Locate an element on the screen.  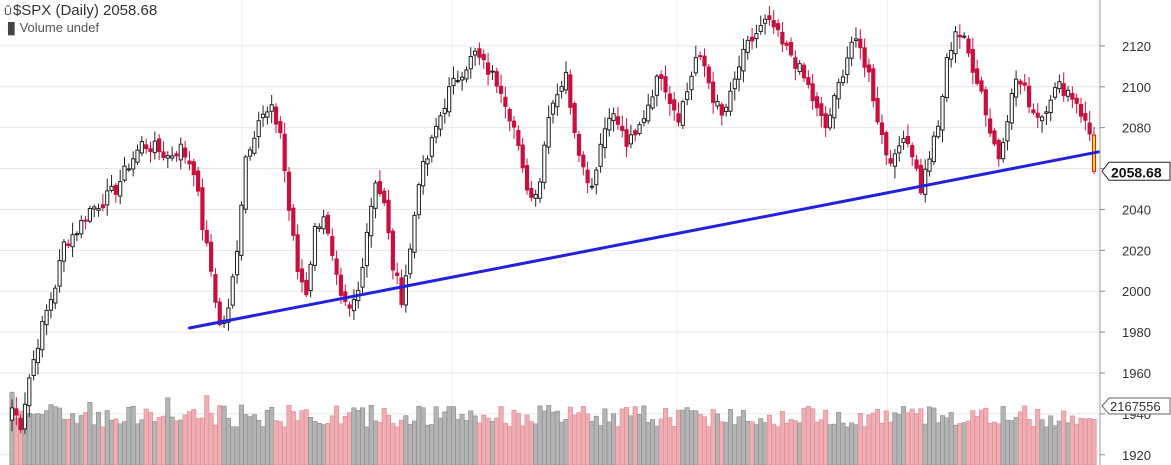
y-tick-label: 2120 is located at coordinates (1136, 46).